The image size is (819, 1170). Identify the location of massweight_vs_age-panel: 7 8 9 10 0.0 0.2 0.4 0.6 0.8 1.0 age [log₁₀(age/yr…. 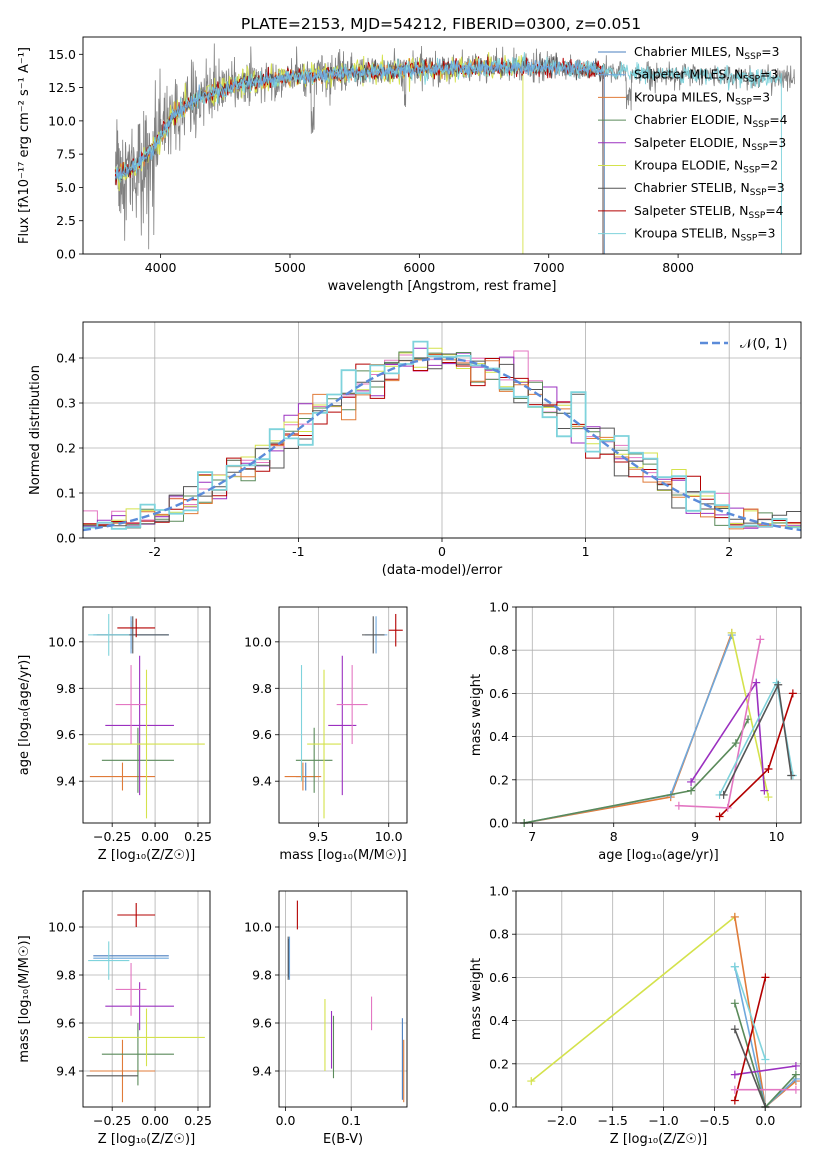
(635, 731).